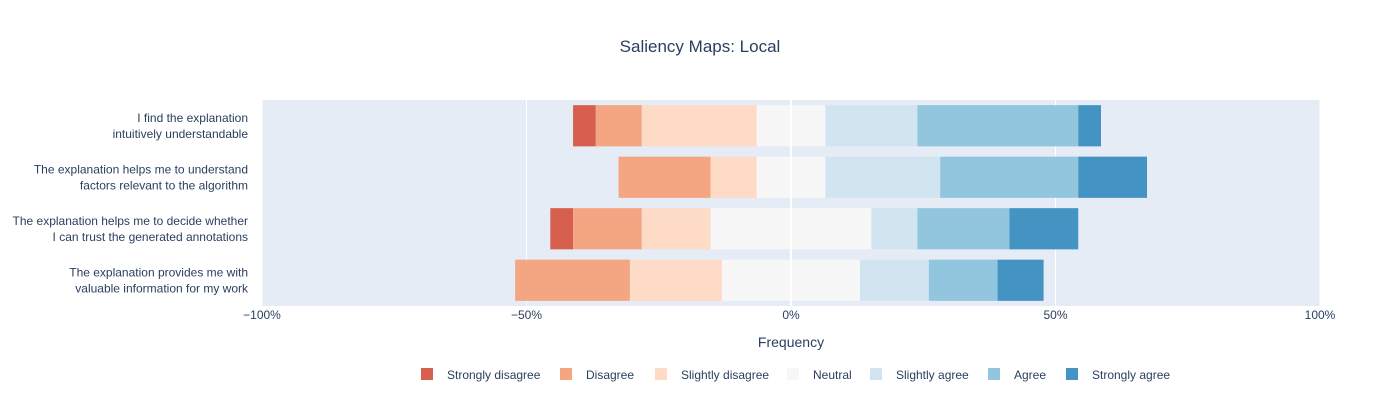 Image resolution: width=1400 pixels, height=405 pixels. I want to click on x-tick-label: −100%, so click(262, 315).